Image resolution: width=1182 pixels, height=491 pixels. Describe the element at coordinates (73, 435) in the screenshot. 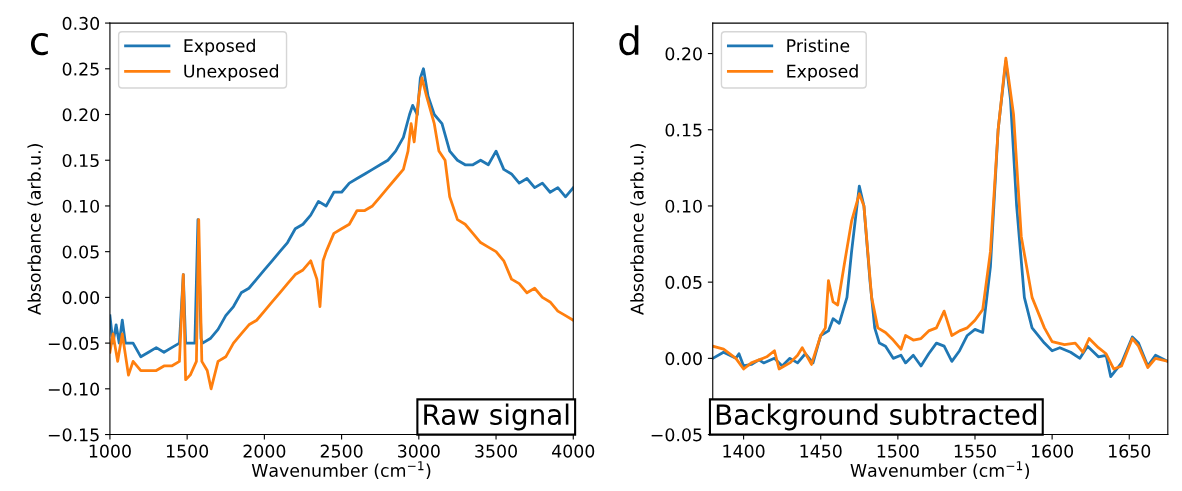

I see `y-tick-label: −0.15` at that location.